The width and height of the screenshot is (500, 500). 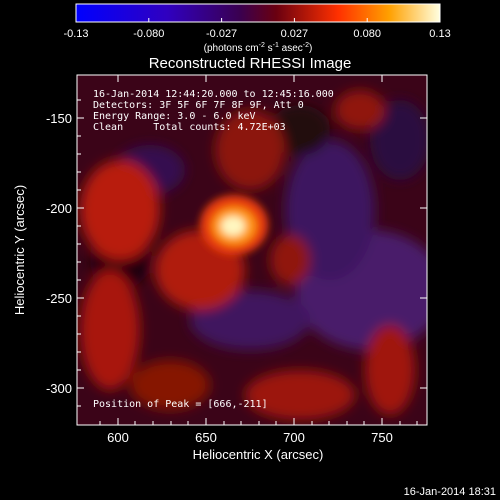 I want to click on colorbar-units: (photons cm-2 s-1 asec-2), so click(x=258, y=48).